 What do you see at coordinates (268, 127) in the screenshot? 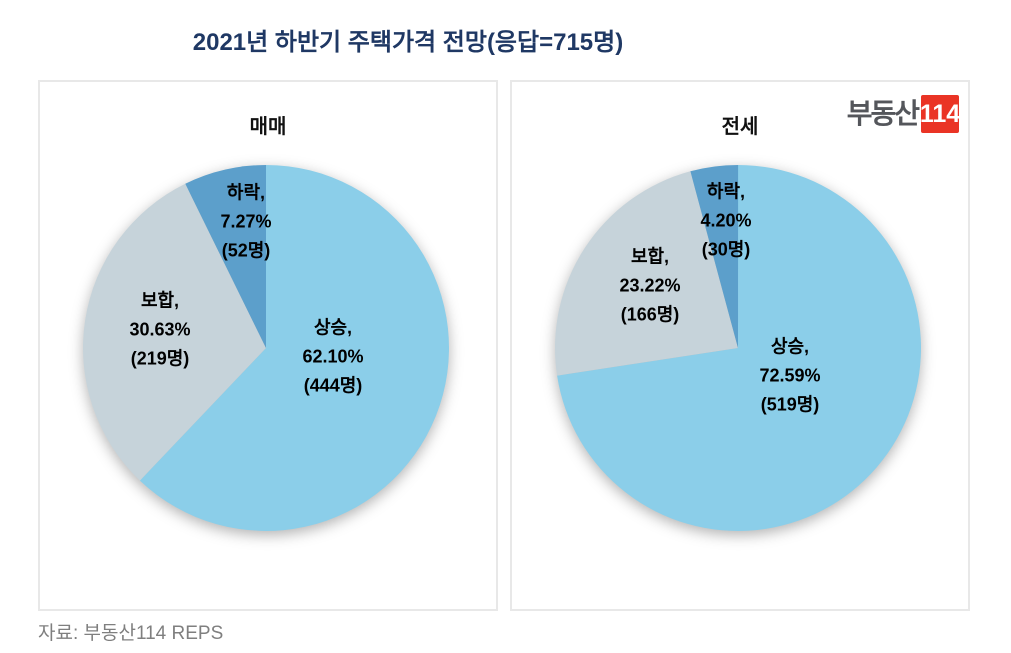
I see `chart-title-sale: 매매` at bounding box center [268, 127].